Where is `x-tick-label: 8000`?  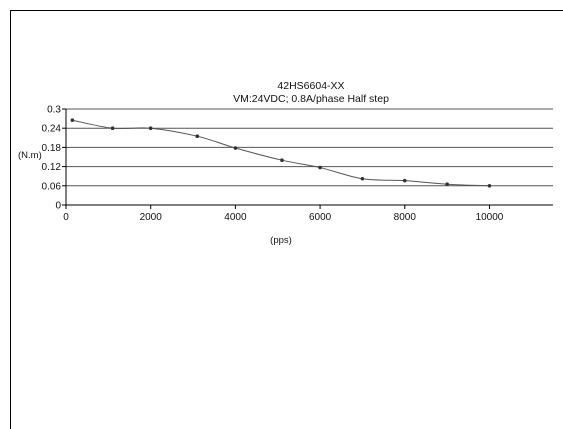
x-tick-label: 8000 is located at coordinates (405, 217).